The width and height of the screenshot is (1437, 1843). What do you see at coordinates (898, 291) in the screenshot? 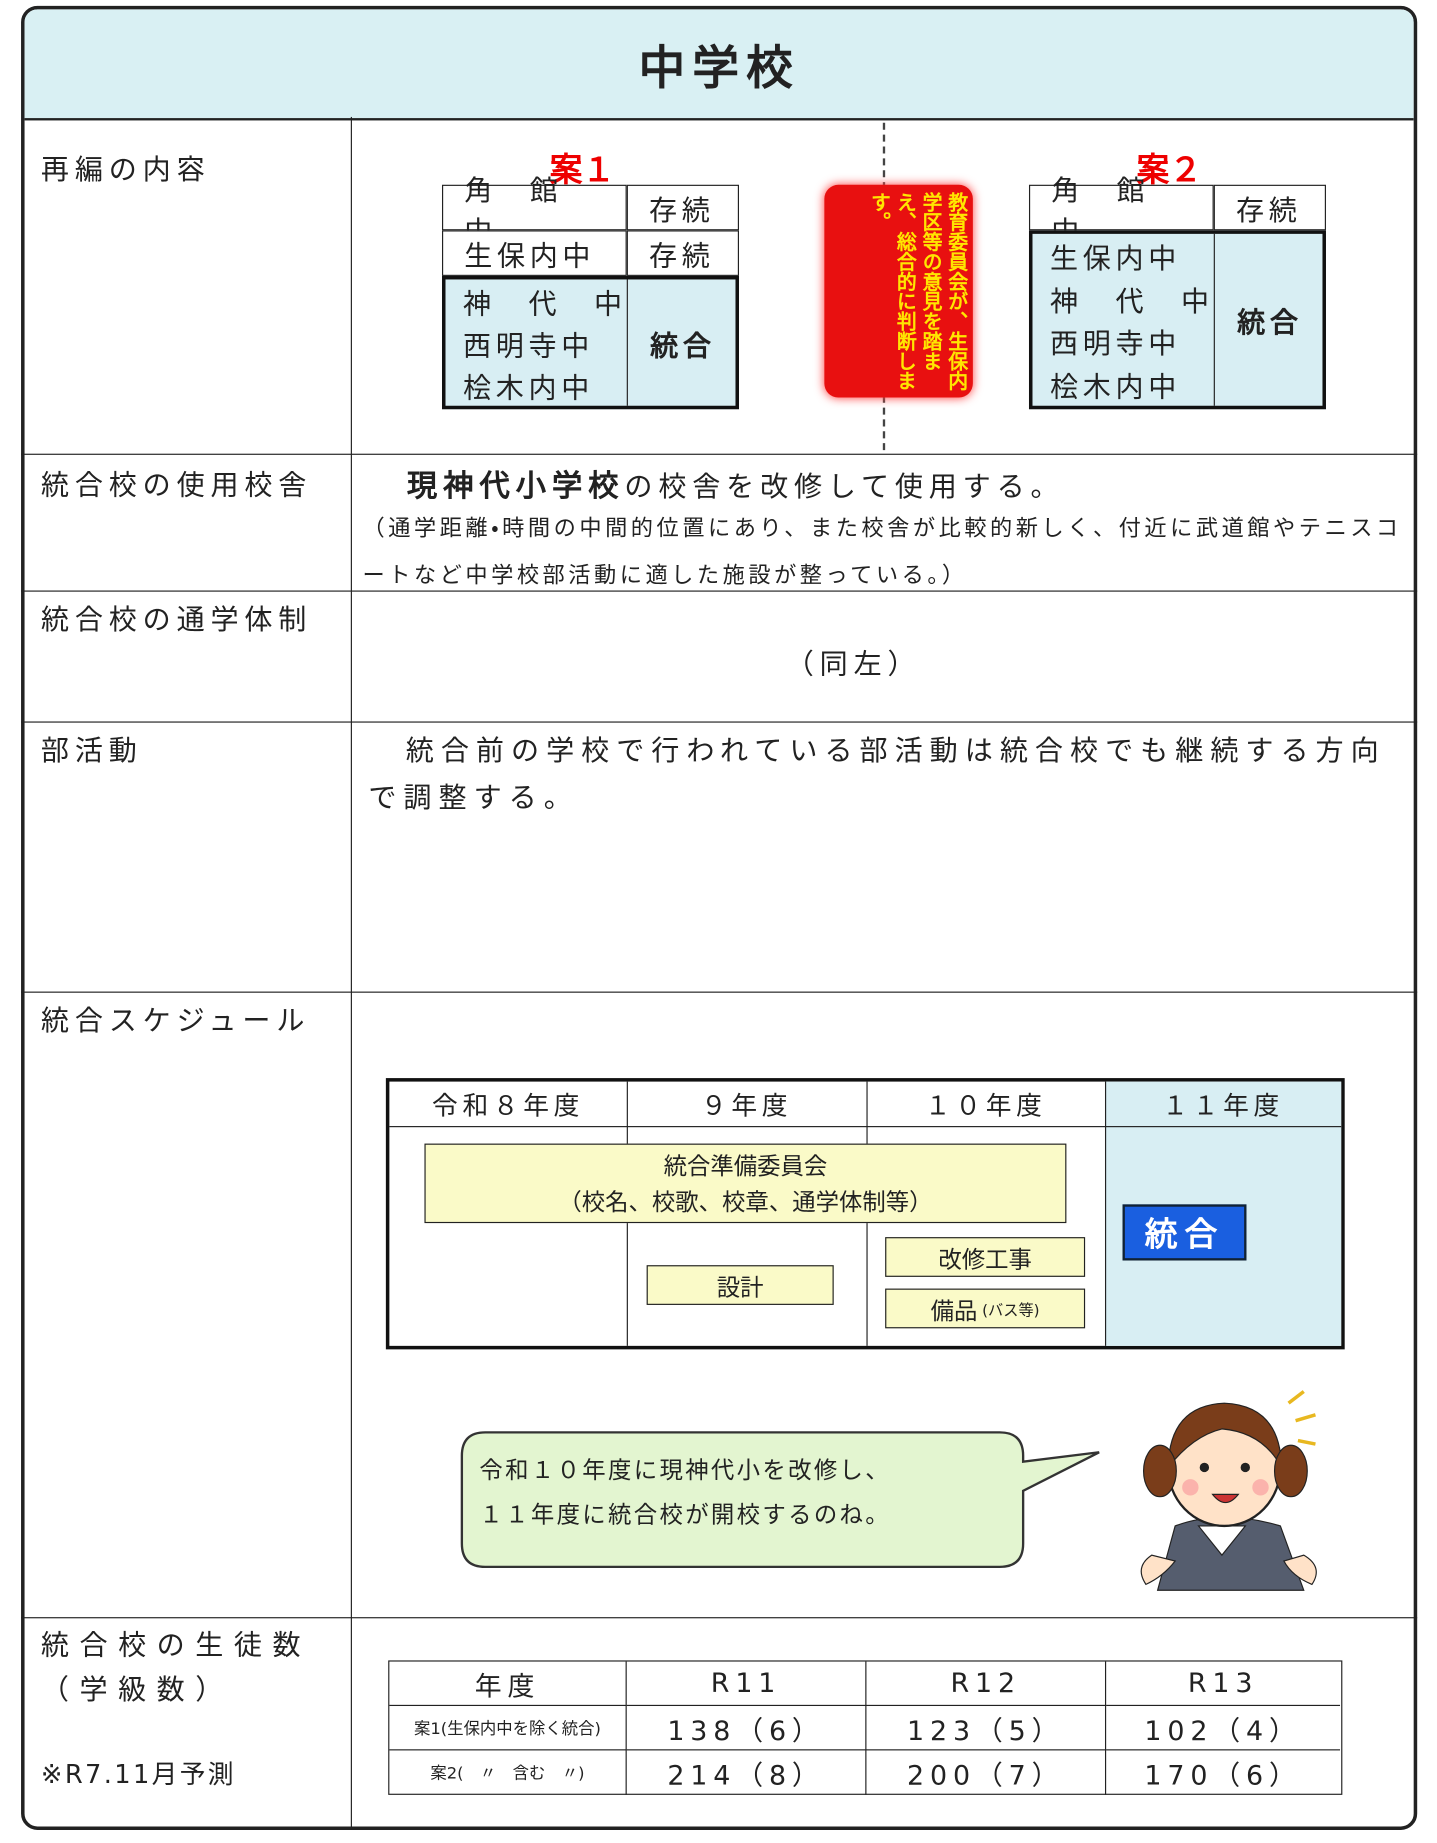
I see `note-box: 教育委員会が、生保内学区等の意見を踏まえ、総合的に判断します。` at bounding box center [898, 291].